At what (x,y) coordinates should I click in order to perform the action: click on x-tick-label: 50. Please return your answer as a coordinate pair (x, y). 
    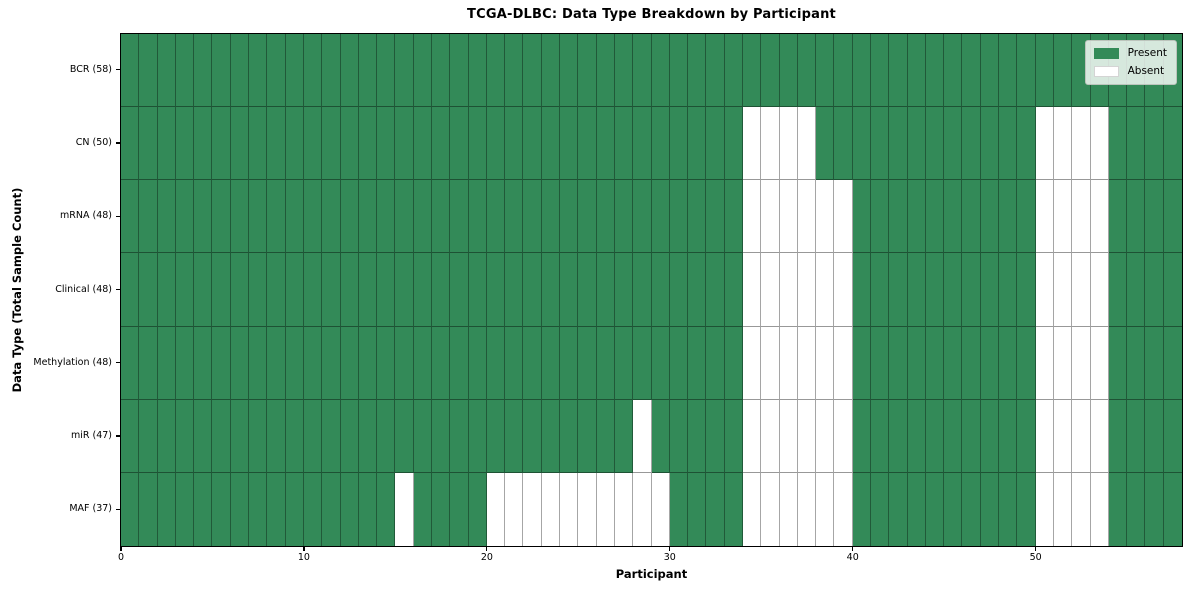
    Looking at the image, I should click on (1035, 557).